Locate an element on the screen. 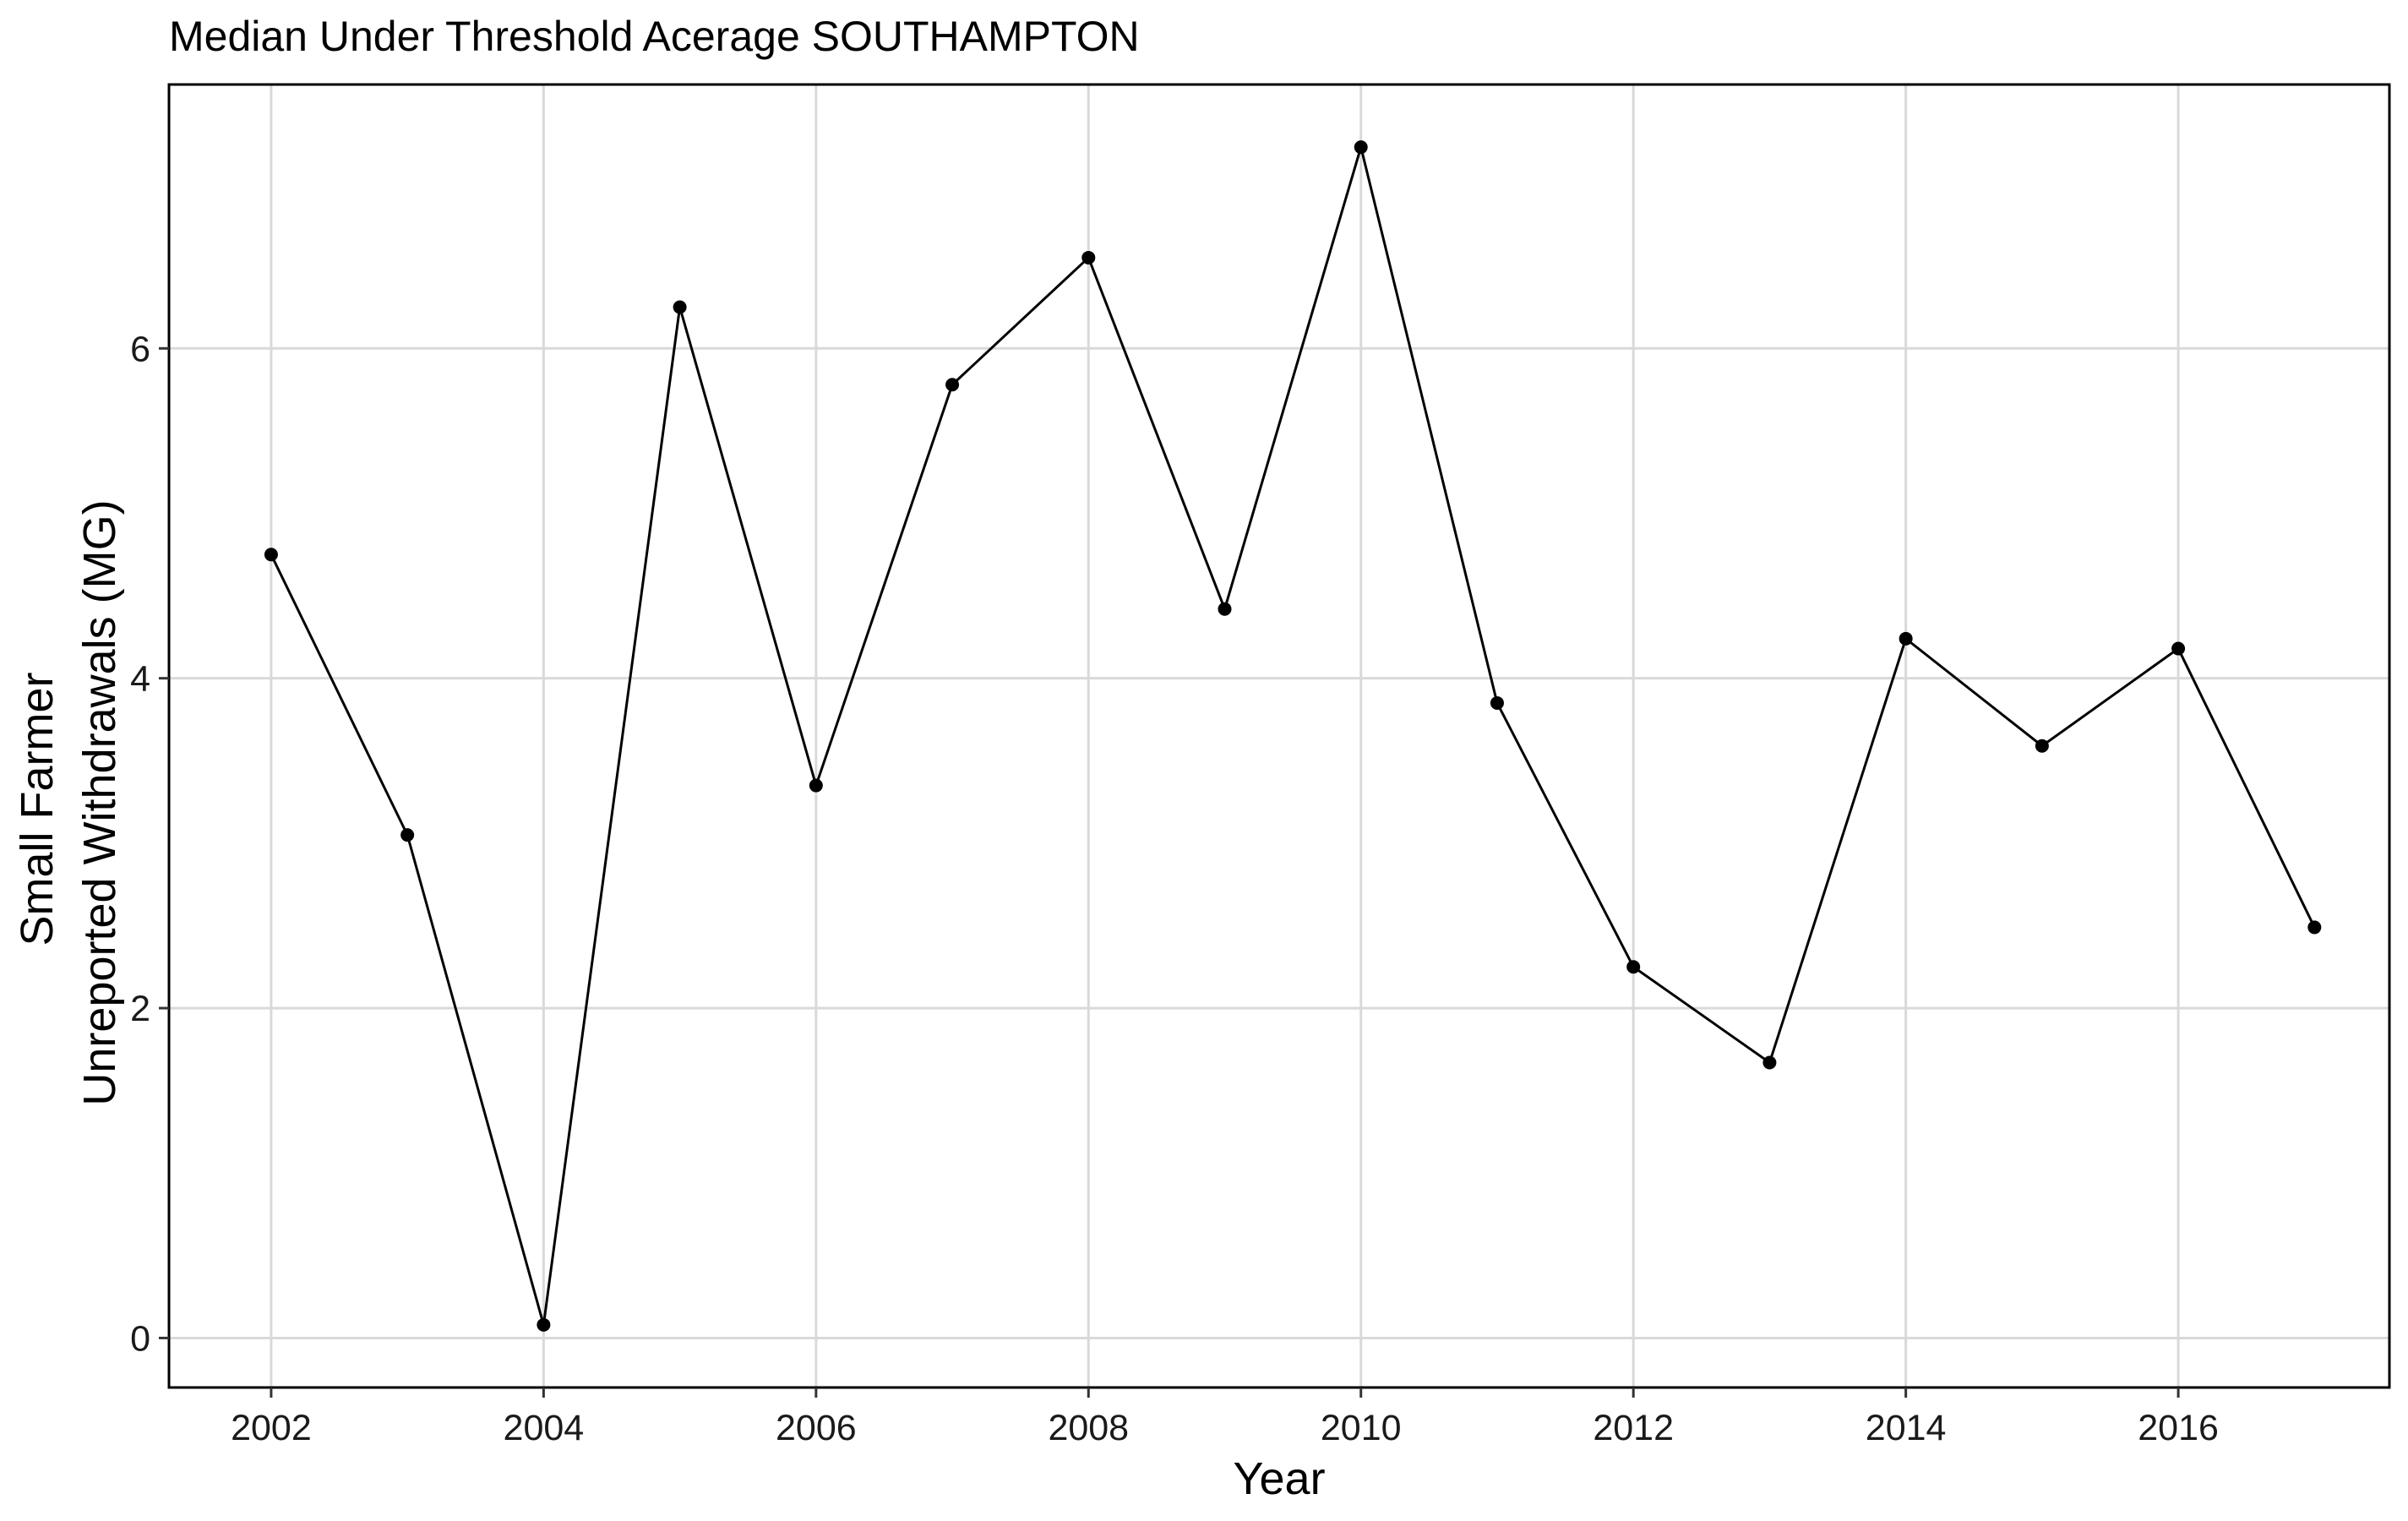 The image size is (2408, 1521). y-tick-label: 0 is located at coordinates (140, 1338).